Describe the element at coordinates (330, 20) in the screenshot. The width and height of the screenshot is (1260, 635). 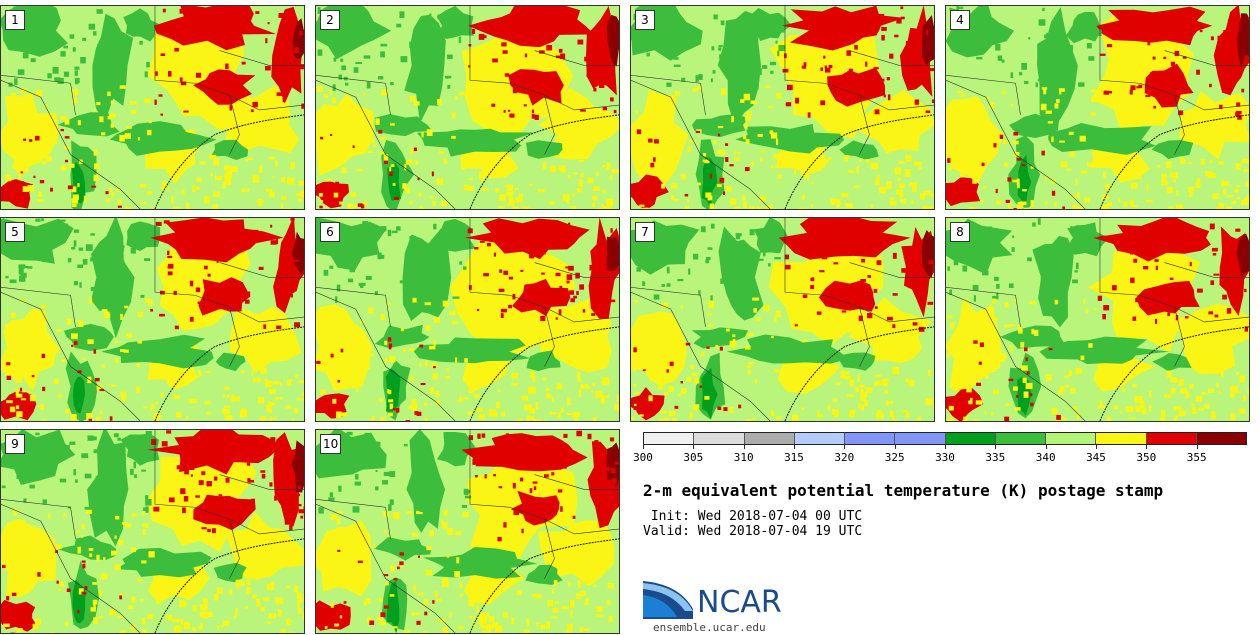
I see `member-label: 2` at that location.